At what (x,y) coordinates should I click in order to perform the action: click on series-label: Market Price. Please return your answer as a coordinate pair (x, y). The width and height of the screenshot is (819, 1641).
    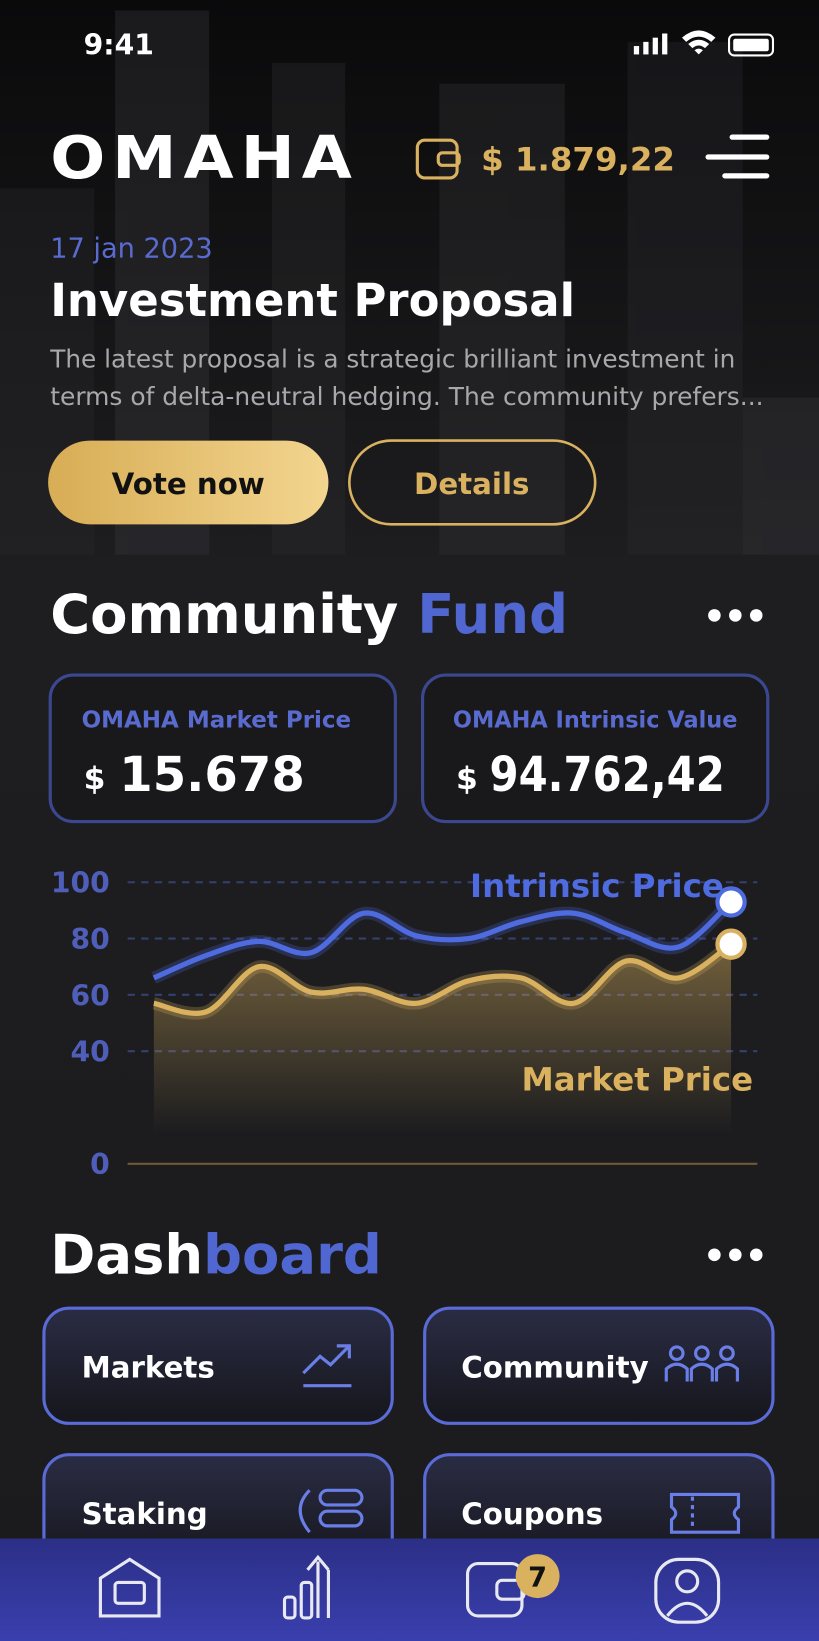
    Looking at the image, I should click on (637, 1080).